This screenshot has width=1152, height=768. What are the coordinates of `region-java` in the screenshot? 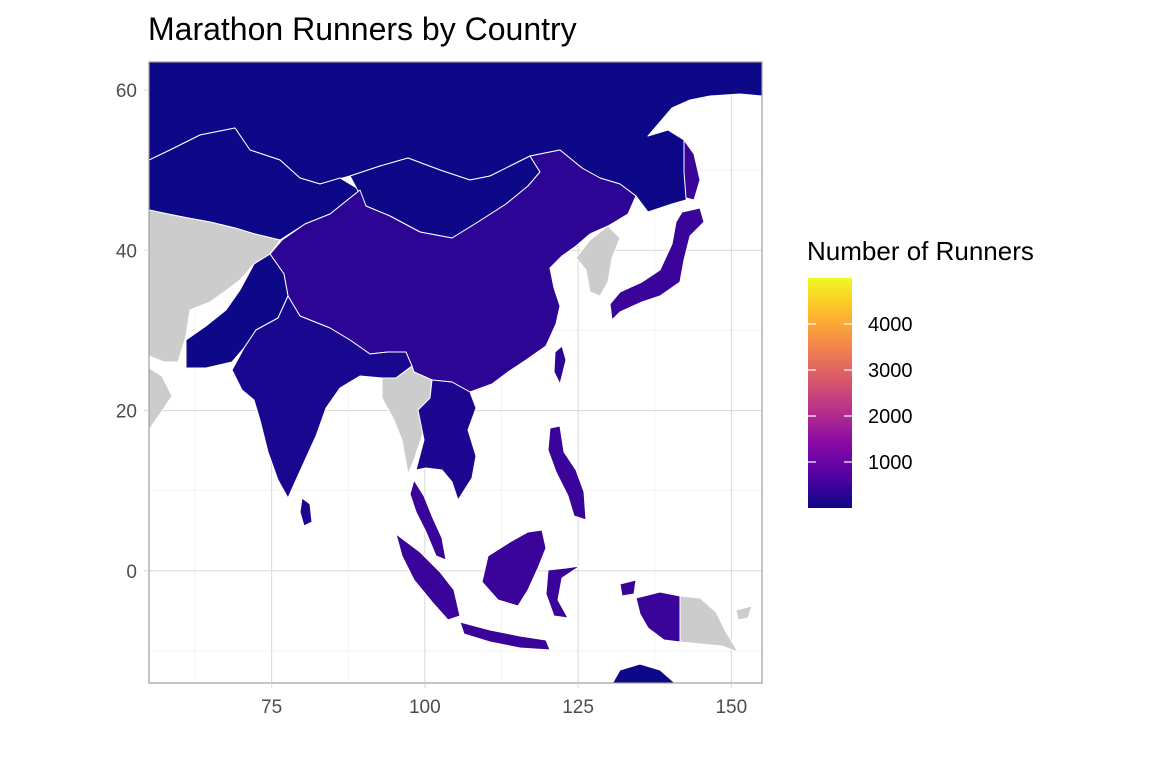 It's located at (505, 636).